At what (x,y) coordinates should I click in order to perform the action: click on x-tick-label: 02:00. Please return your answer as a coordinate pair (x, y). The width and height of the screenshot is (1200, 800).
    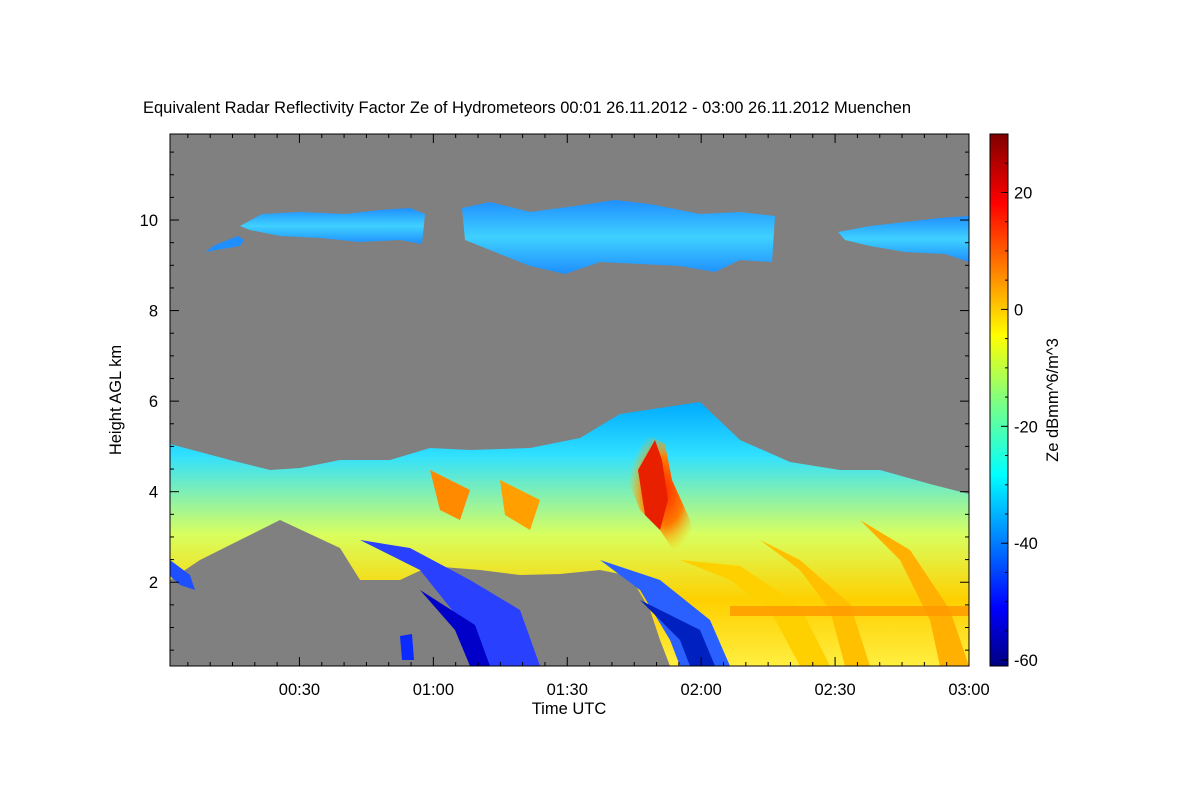
    Looking at the image, I should click on (701, 690).